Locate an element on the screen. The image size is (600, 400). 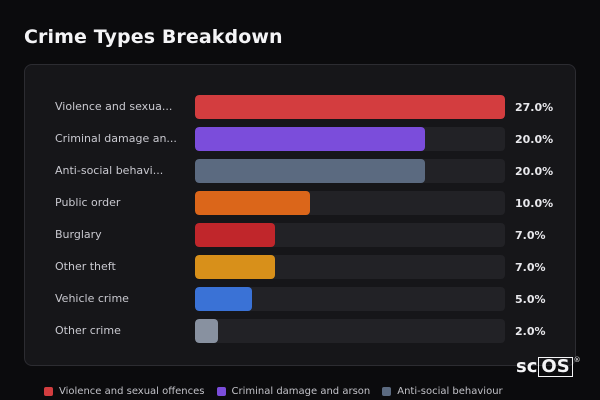
scos-logo: sc OS ® is located at coordinates (548, 366).